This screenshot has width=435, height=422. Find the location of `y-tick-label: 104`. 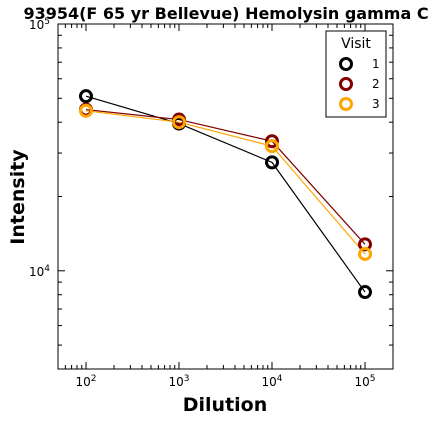

y-tick-label: 104 is located at coordinates (39, 271).